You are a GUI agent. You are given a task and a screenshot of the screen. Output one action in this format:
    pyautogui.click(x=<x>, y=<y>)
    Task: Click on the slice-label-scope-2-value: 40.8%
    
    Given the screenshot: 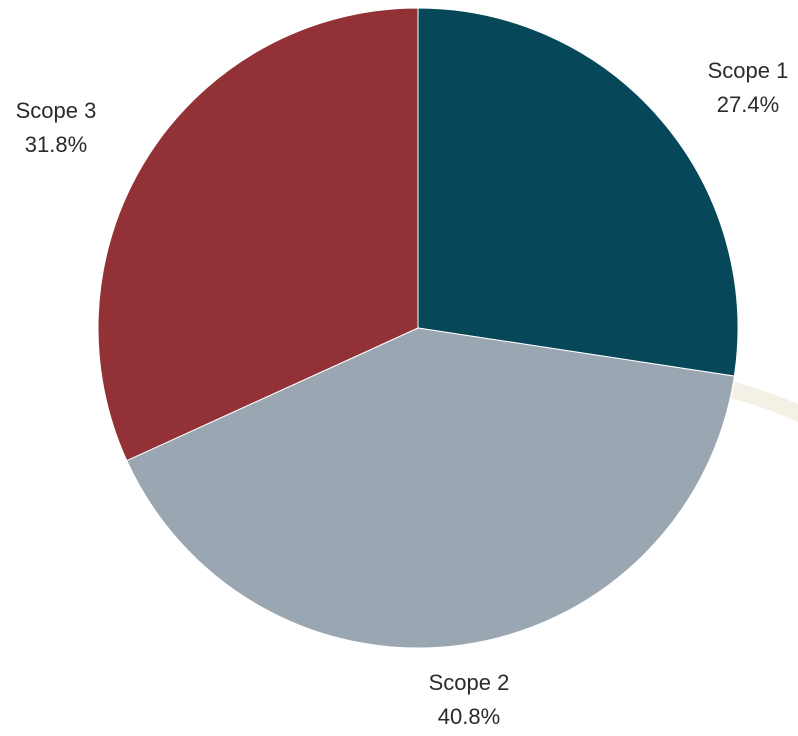 What is the action you would take?
    pyautogui.click(x=469, y=716)
    